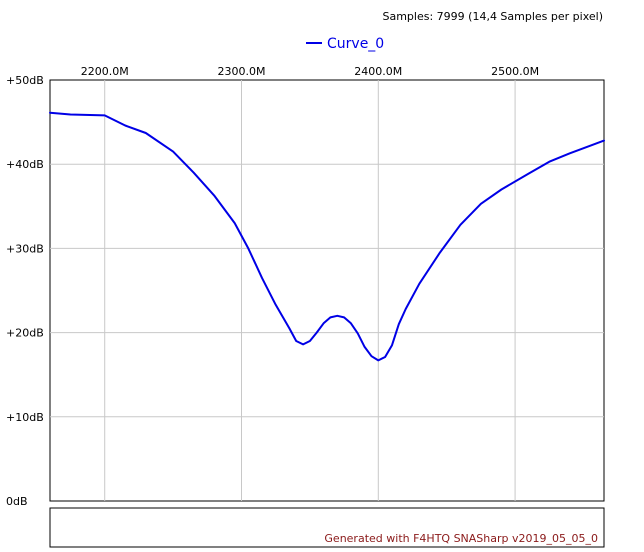 This screenshot has width=644, height=552. I want to click on x-axis-ticks: 2200.0M 2300.0M 2400.0M 2500.0M, so click(310, 71).